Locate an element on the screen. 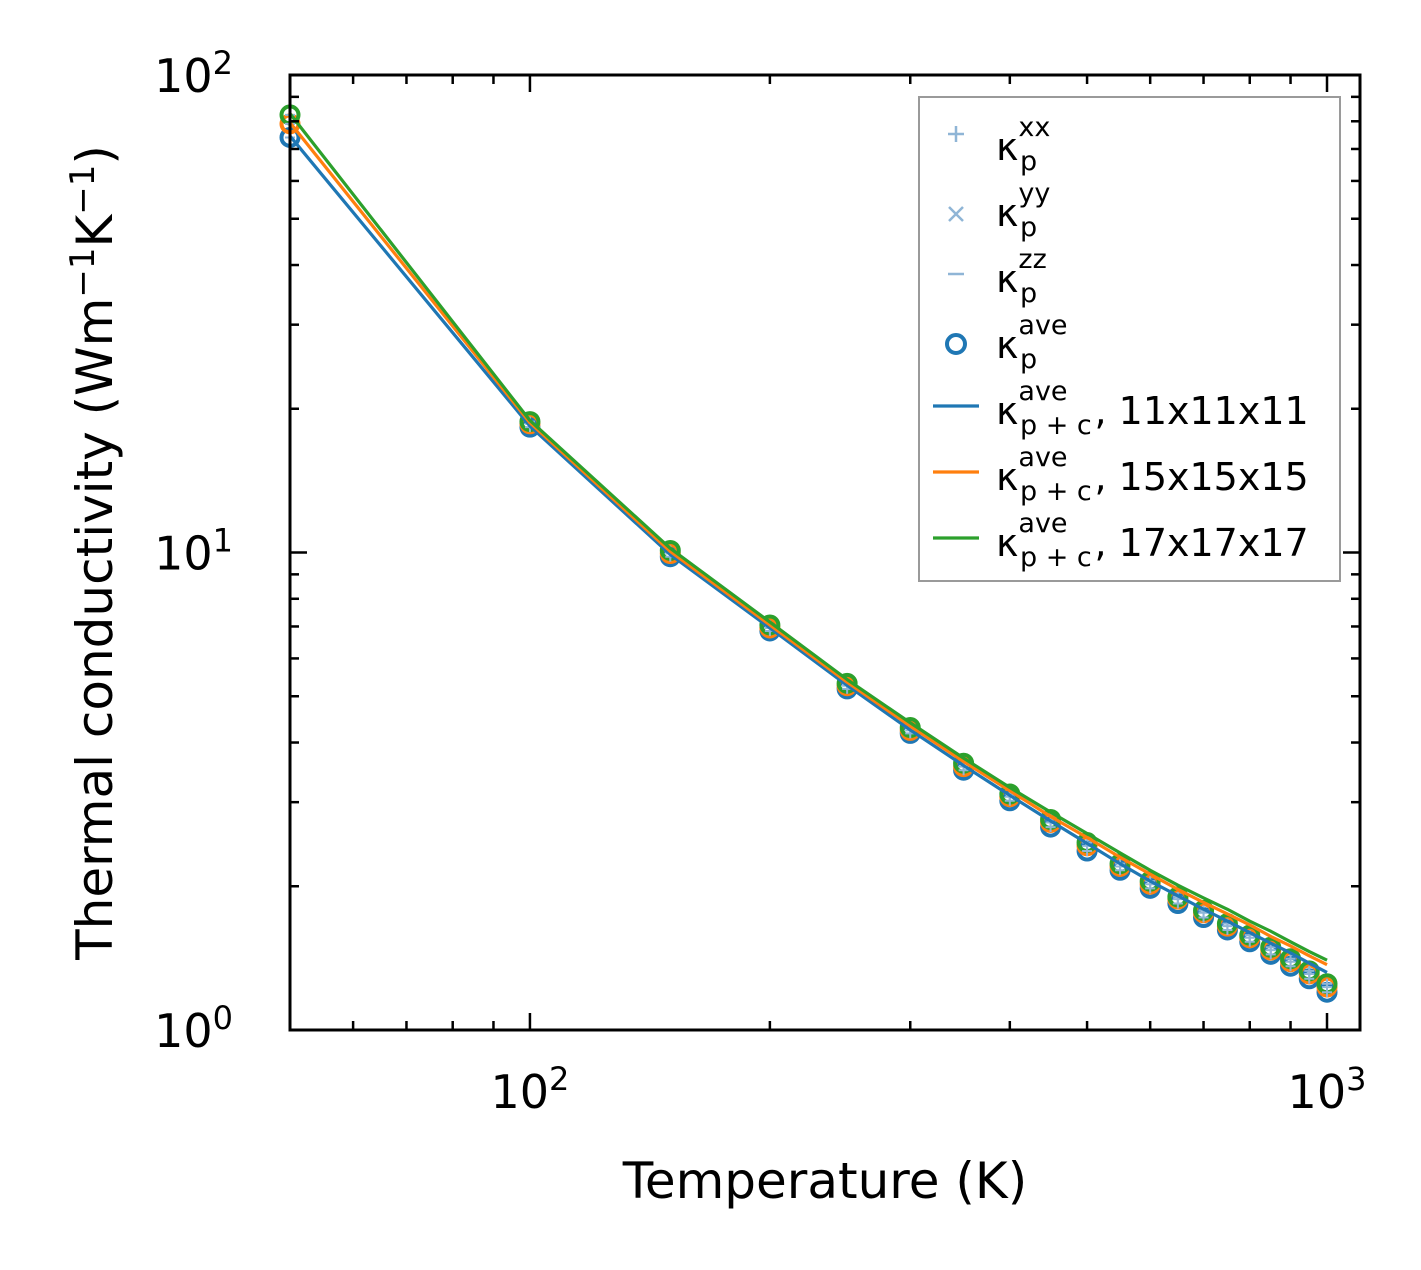  legend-entry-label: κave p + c, 17x17x17 is located at coordinates (1152, 540).